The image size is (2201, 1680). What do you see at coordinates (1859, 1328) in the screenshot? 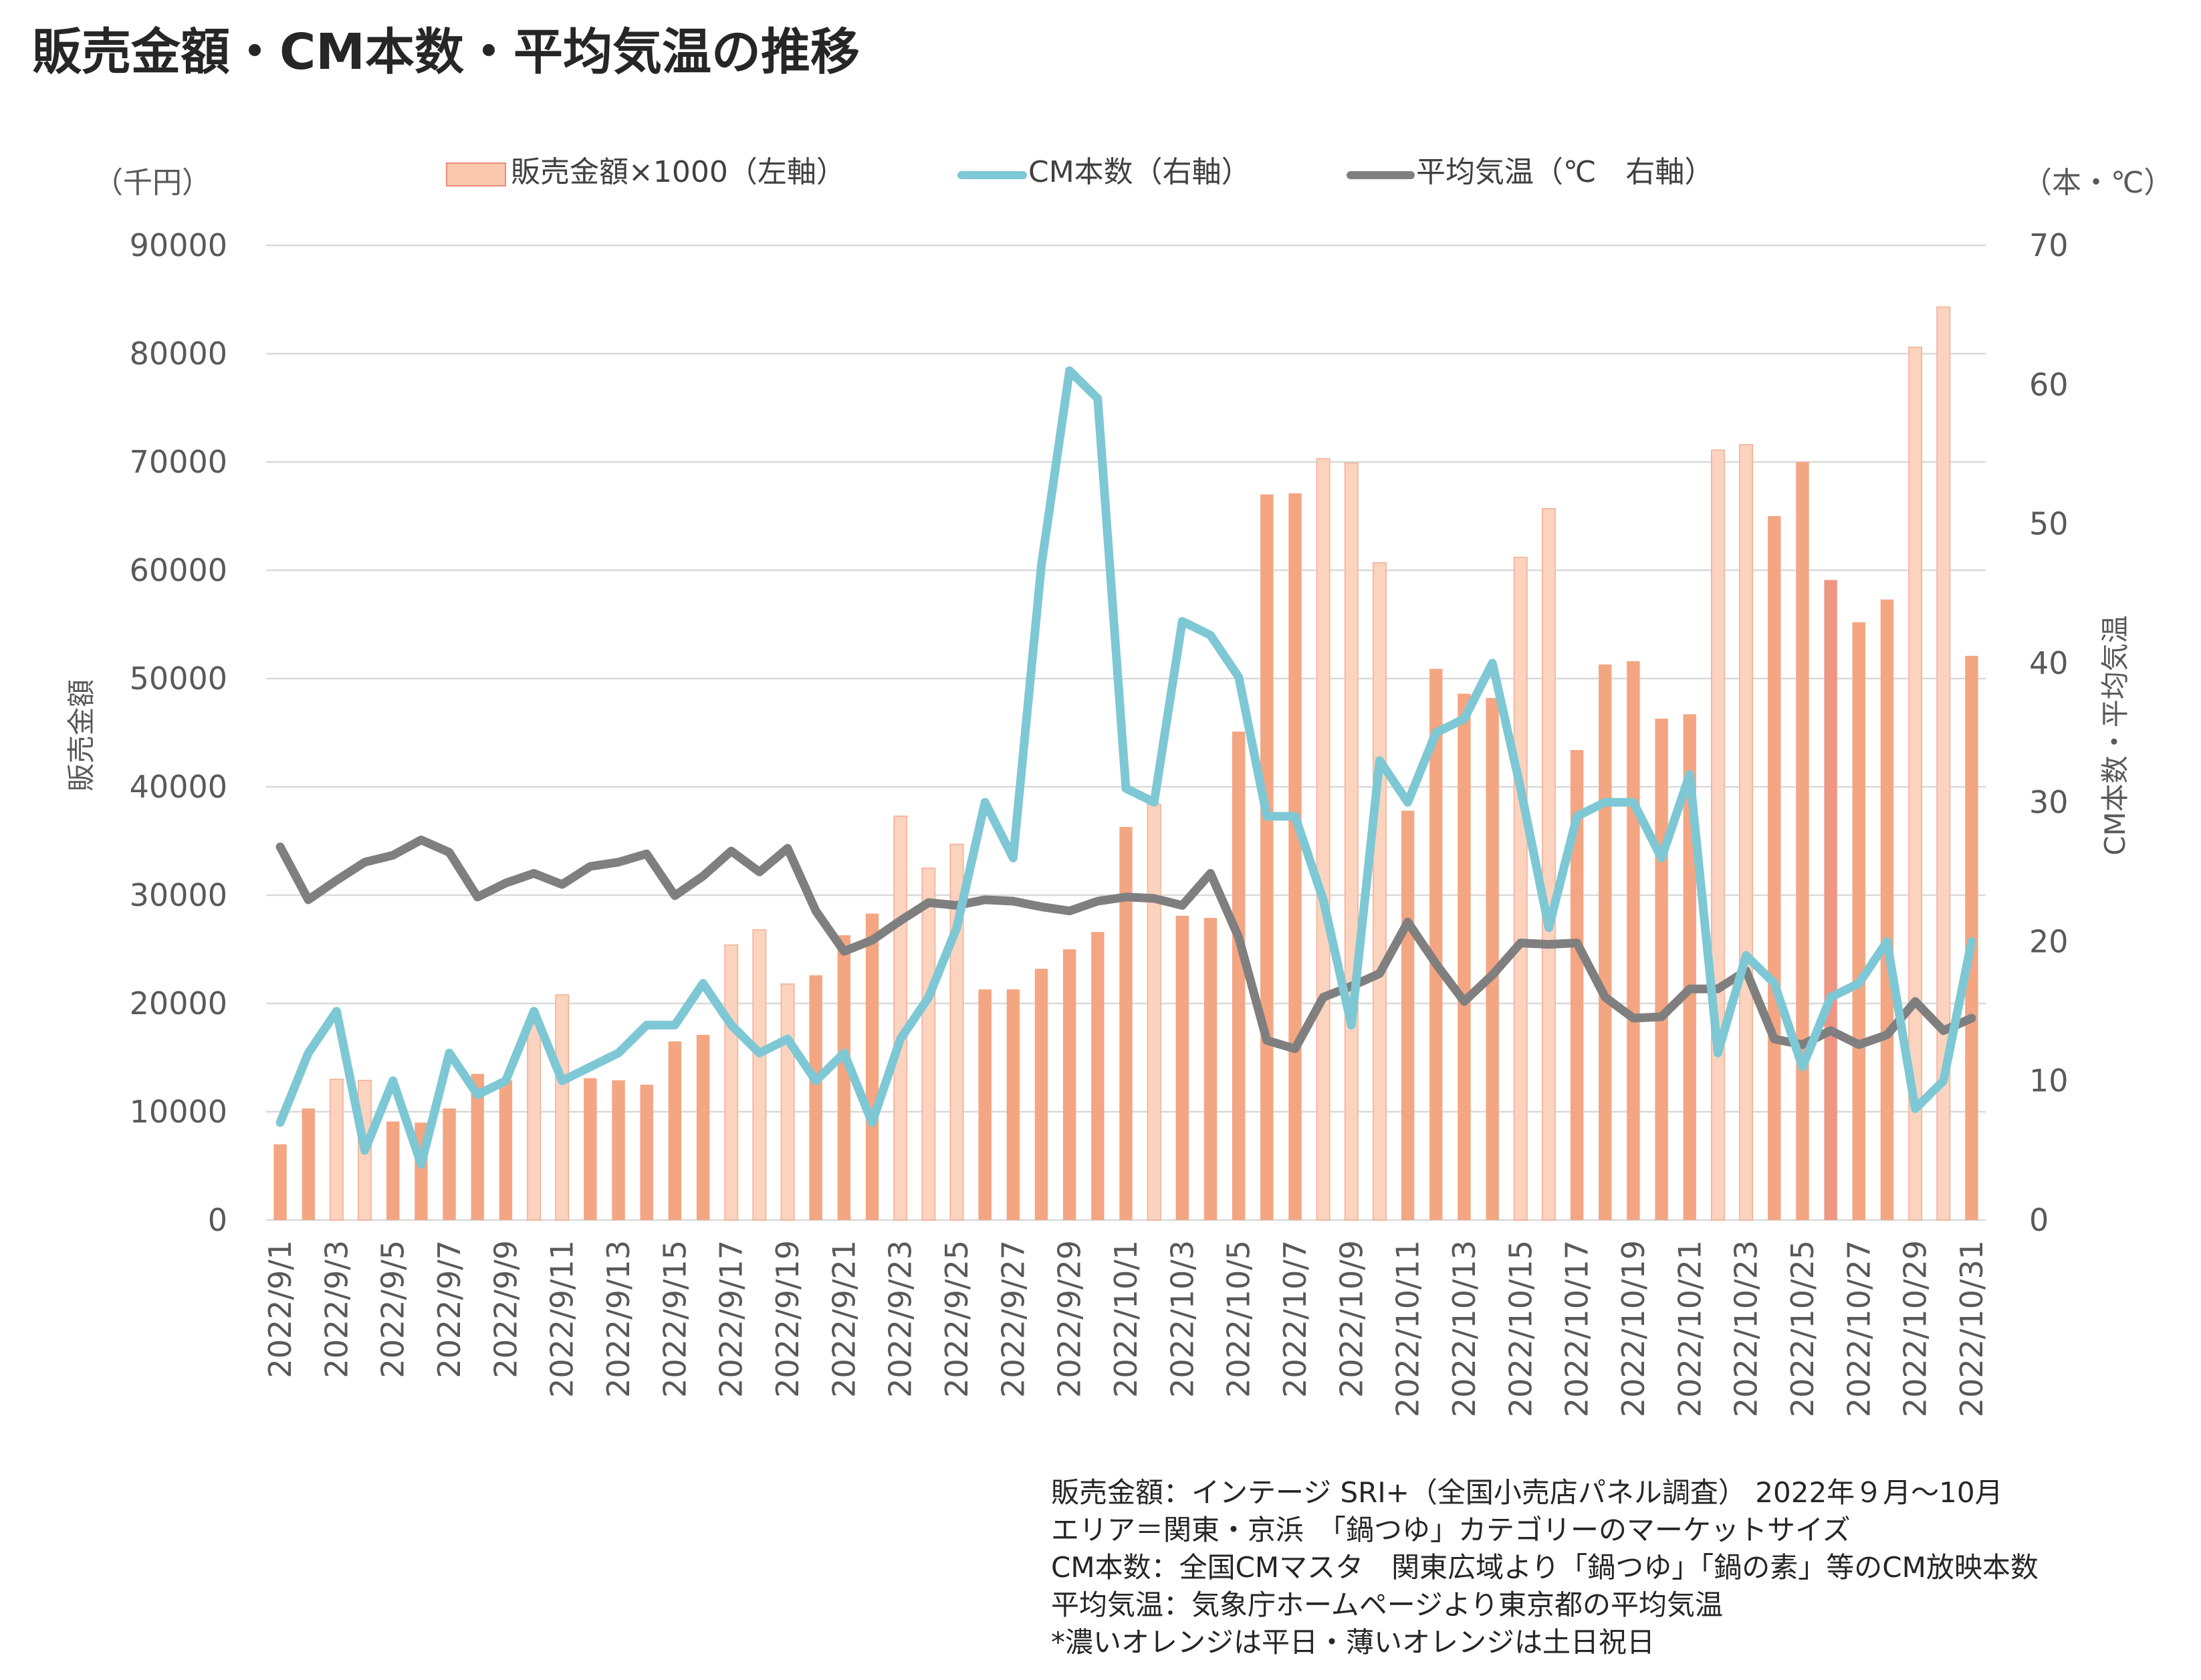
I see `x-tick-label: 2022/10/27` at bounding box center [1859, 1328].